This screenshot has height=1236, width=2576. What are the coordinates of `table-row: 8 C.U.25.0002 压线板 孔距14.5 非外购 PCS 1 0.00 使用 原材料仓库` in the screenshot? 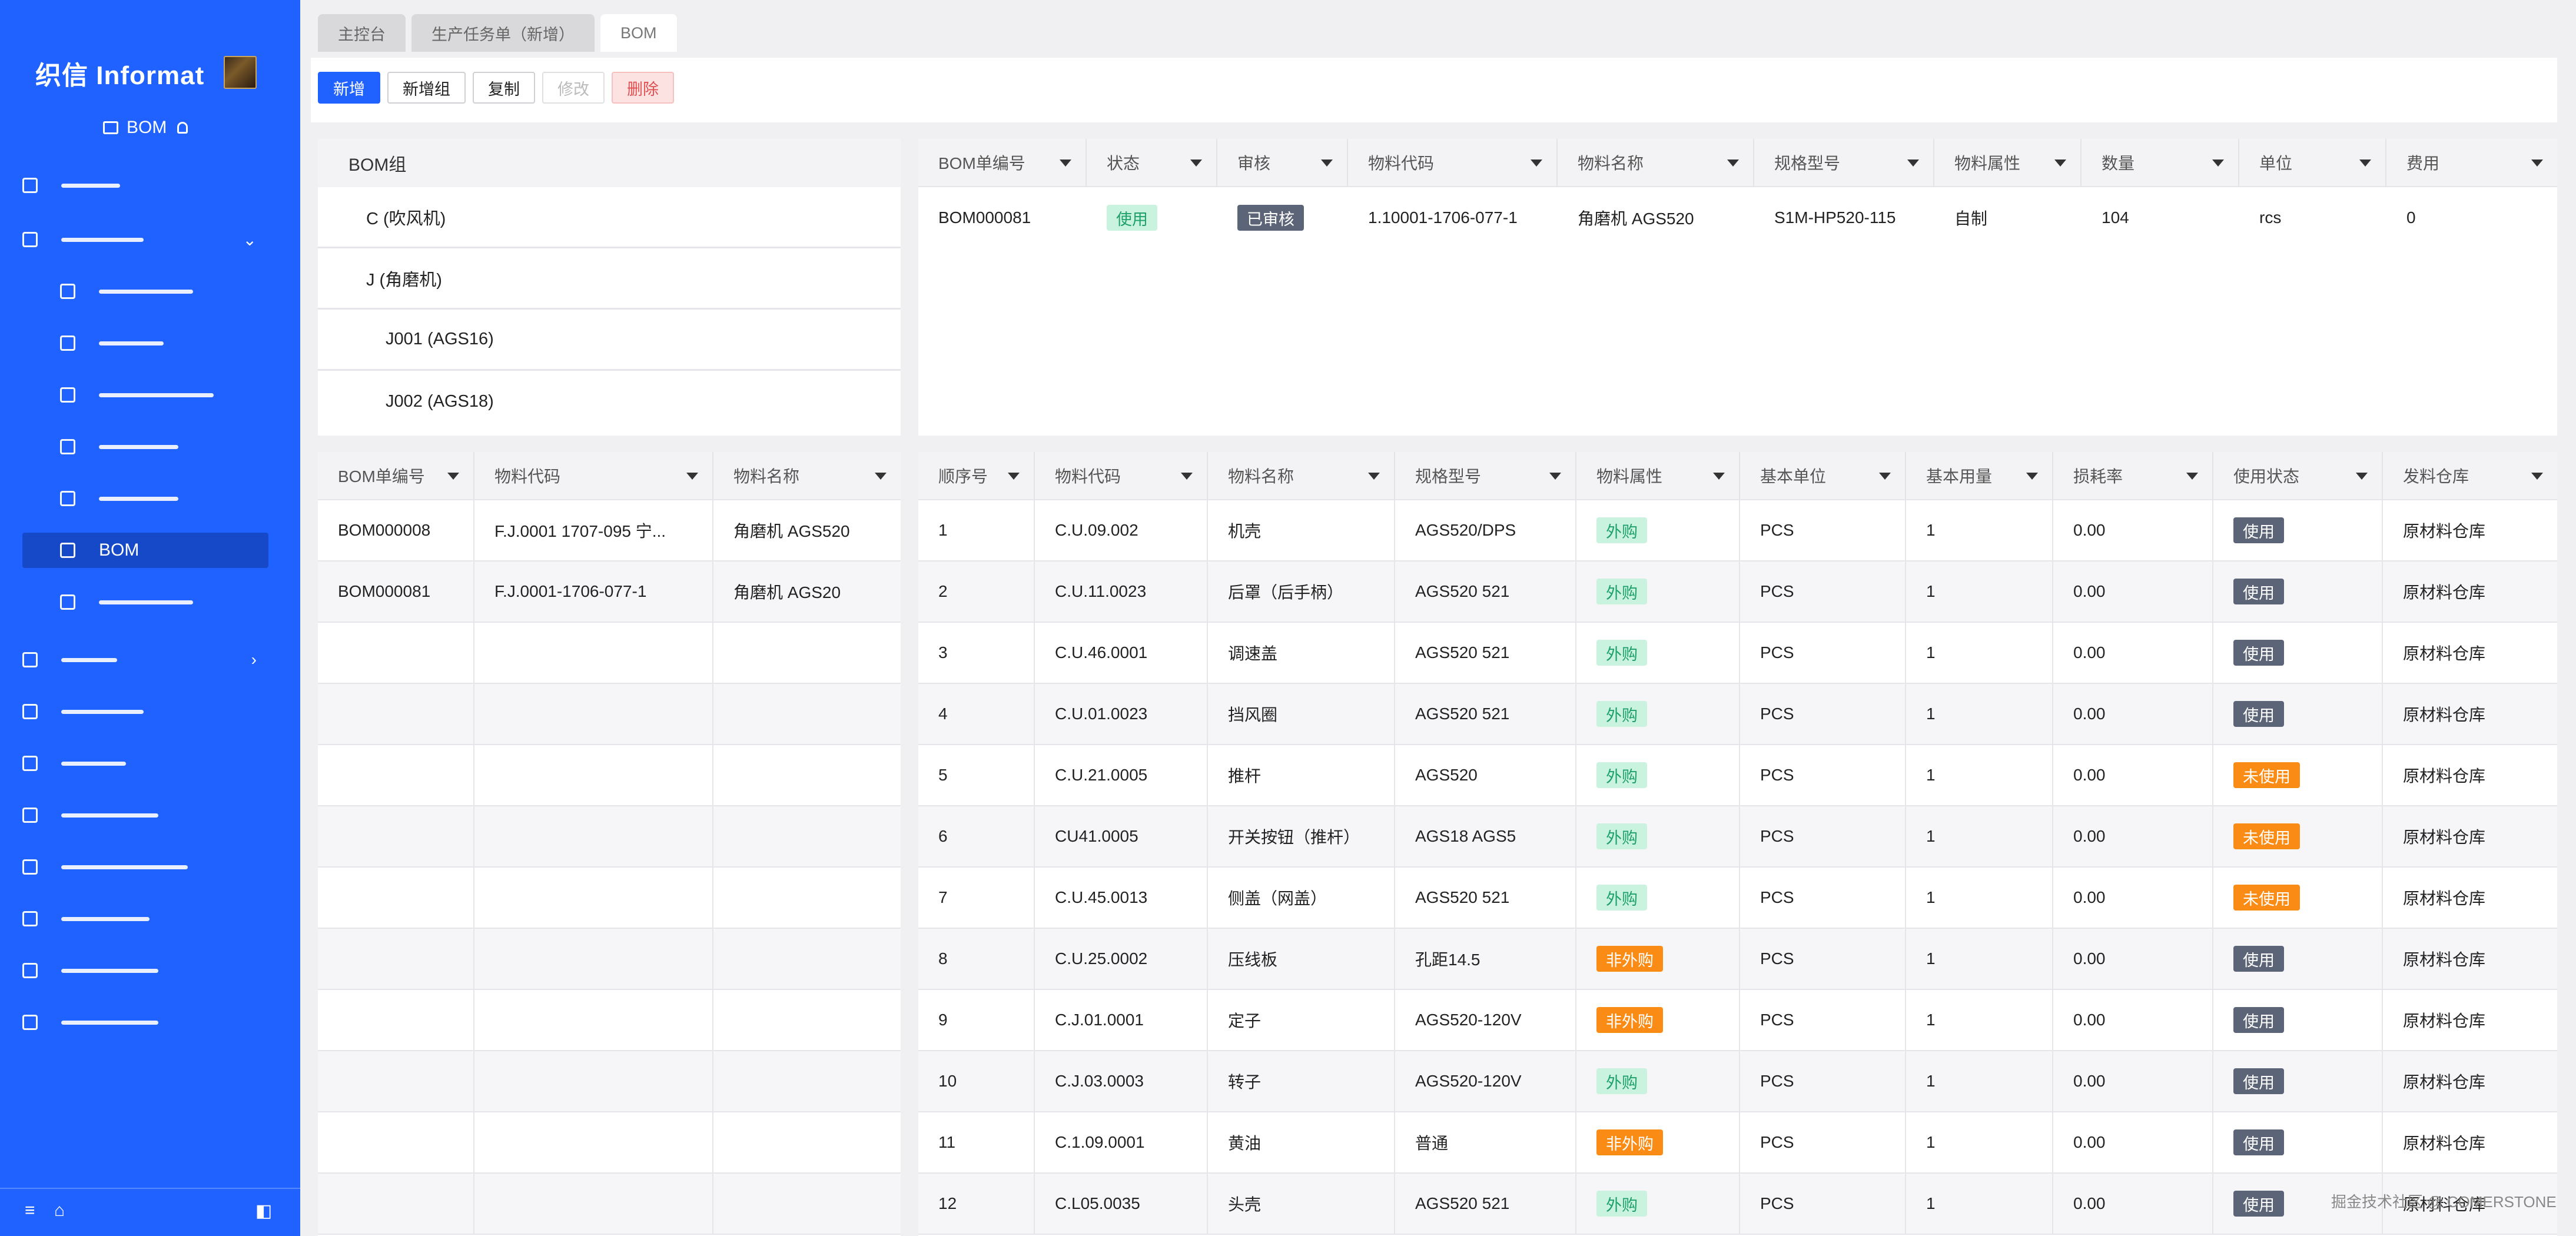 It's located at (1737, 959).